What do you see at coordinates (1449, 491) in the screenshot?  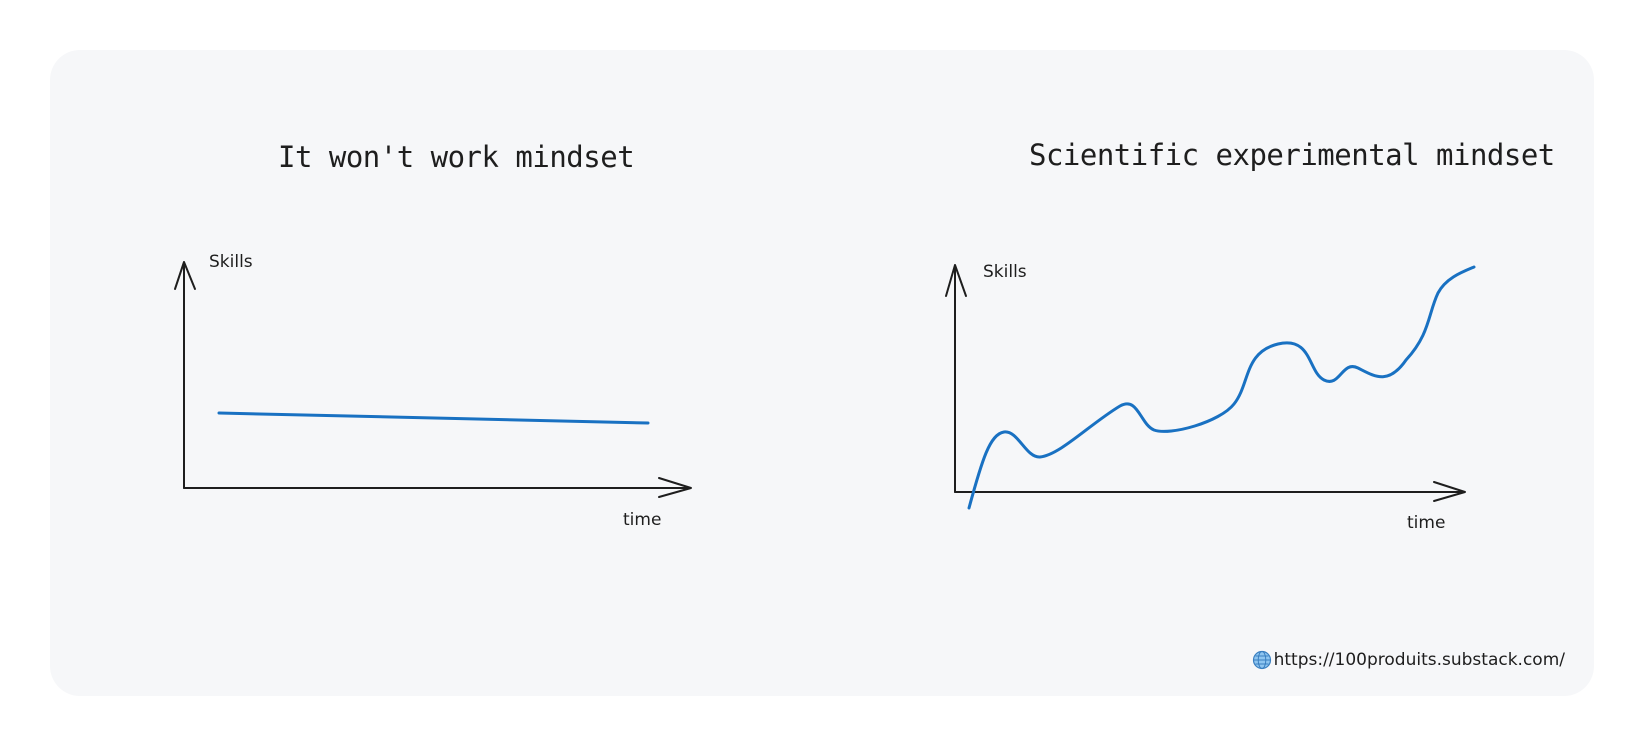 I see `right-x-axis-arrowhead` at bounding box center [1449, 491].